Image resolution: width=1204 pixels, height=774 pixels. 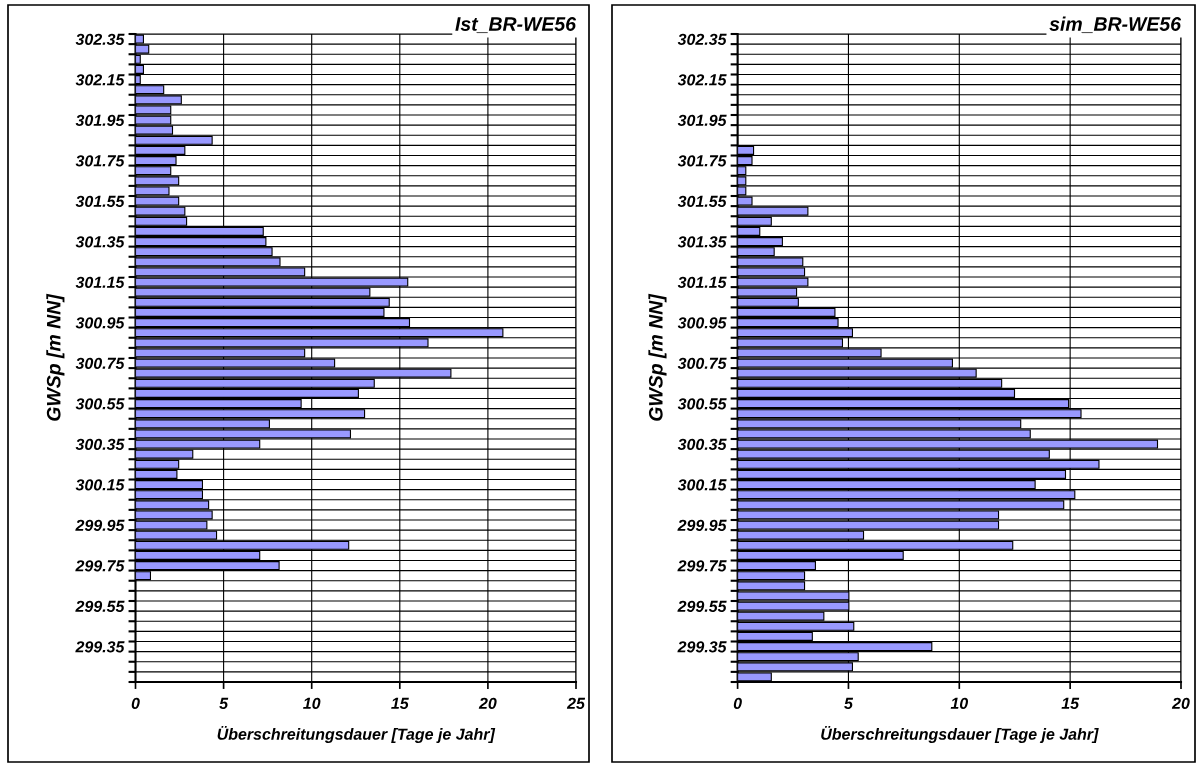 I want to click on x-tick-label: 25, so click(x=576, y=703).